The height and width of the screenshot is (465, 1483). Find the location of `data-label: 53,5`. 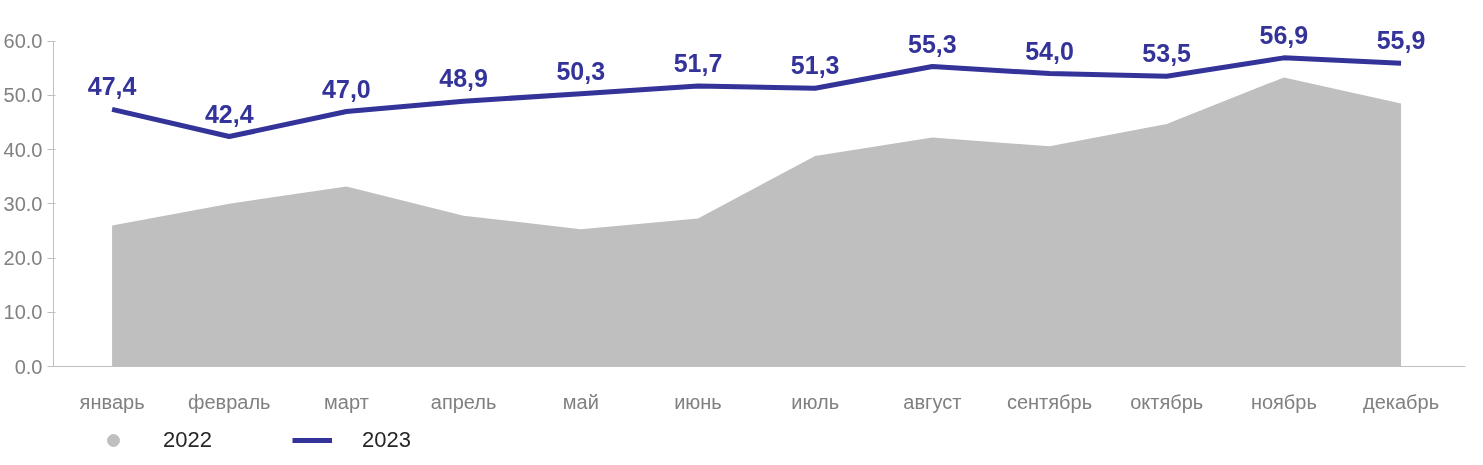

data-label: 53,5 is located at coordinates (1167, 53).